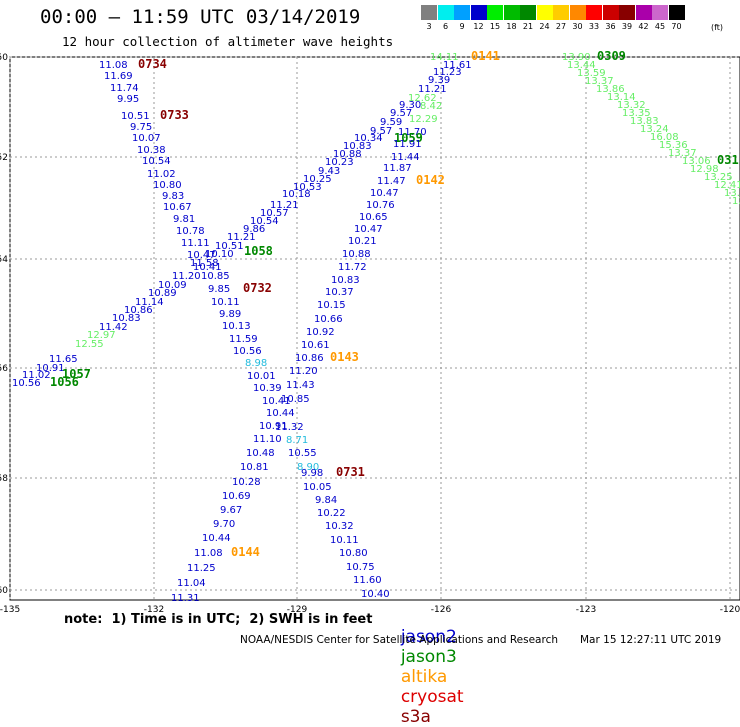 This screenshot has width=740, height=727. Describe the element at coordinates (397, 168) in the screenshot. I see `swh-value-label: 11.87` at that location.